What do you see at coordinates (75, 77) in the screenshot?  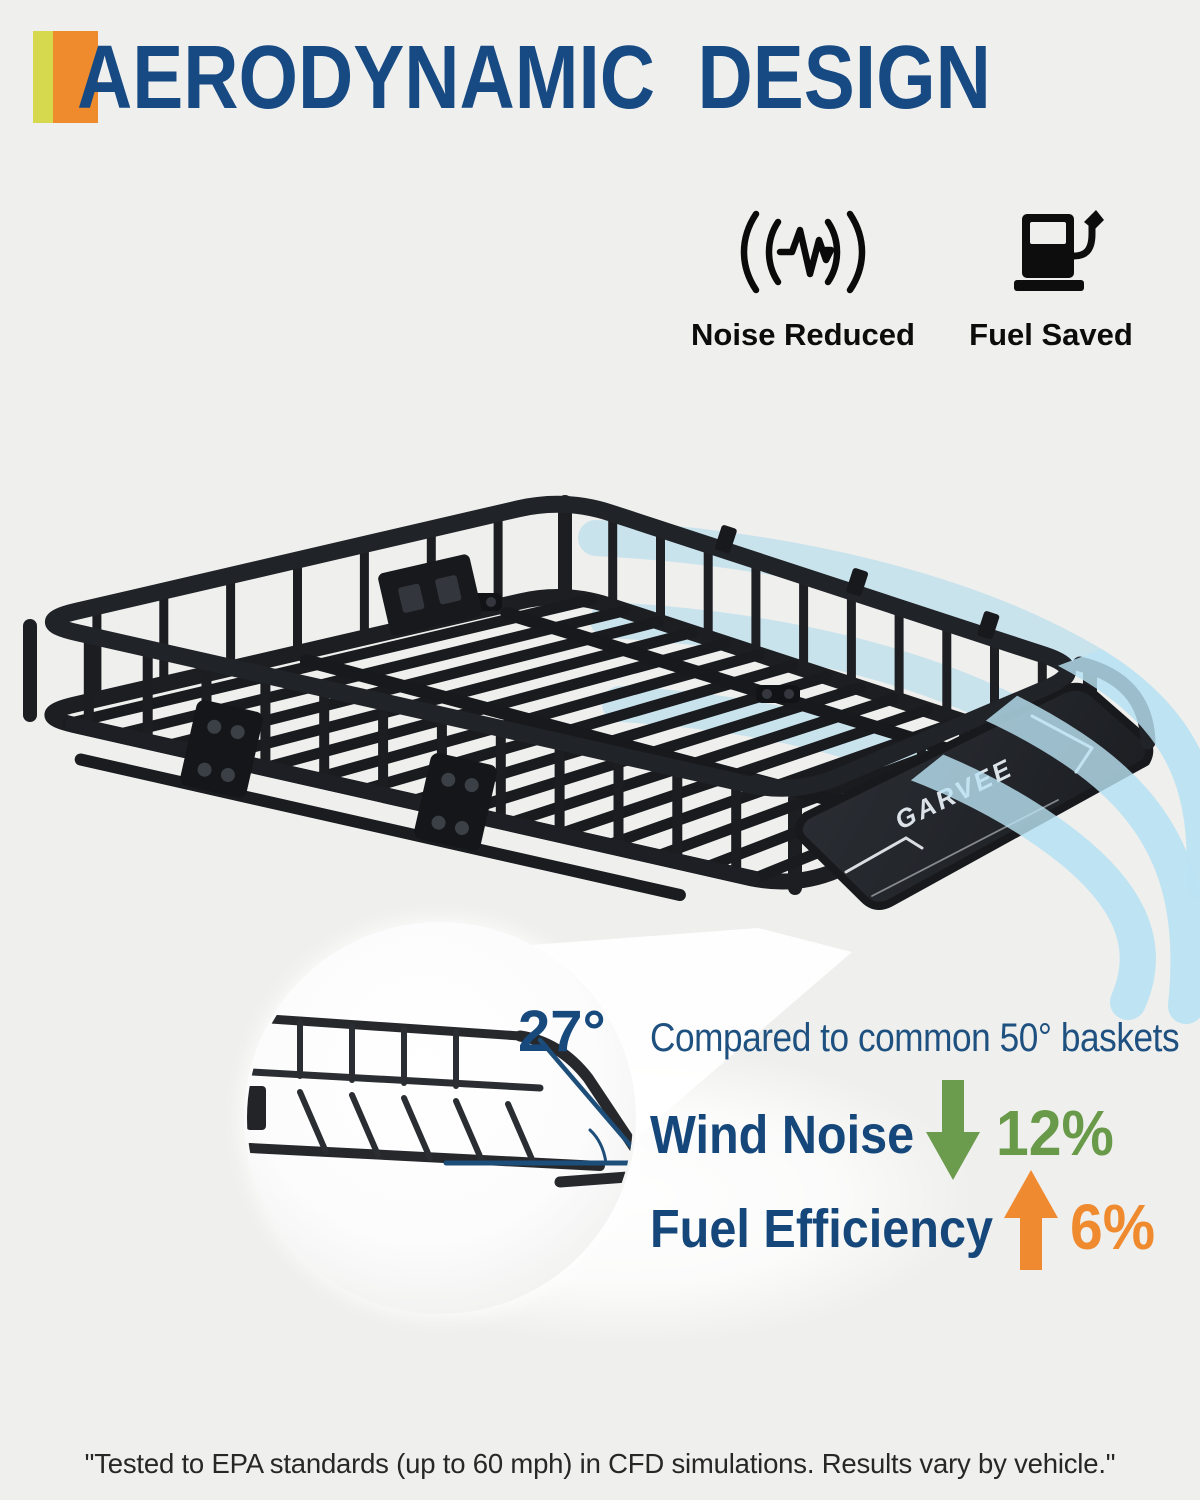 I see `logo-bar-orange` at bounding box center [75, 77].